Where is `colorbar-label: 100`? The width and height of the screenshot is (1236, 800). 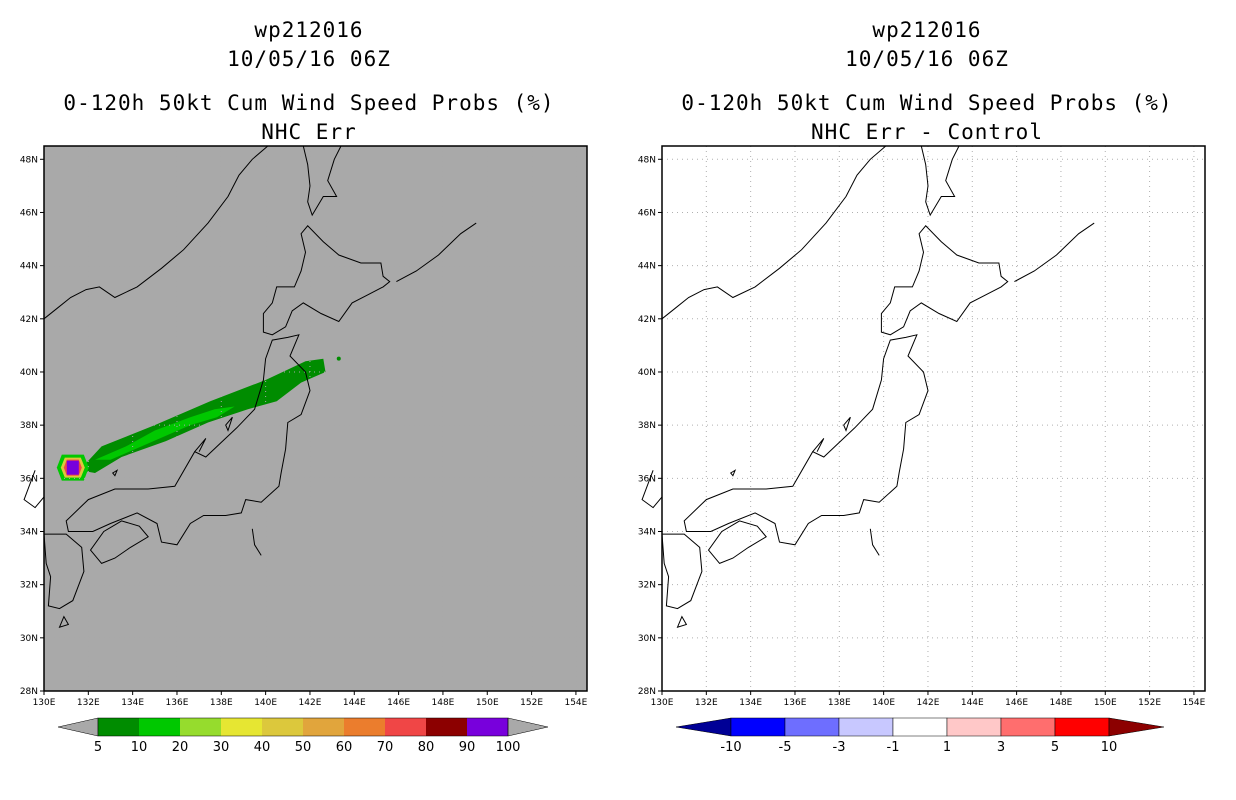
colorbar-label: 100 is located at coordinates (508, 747).